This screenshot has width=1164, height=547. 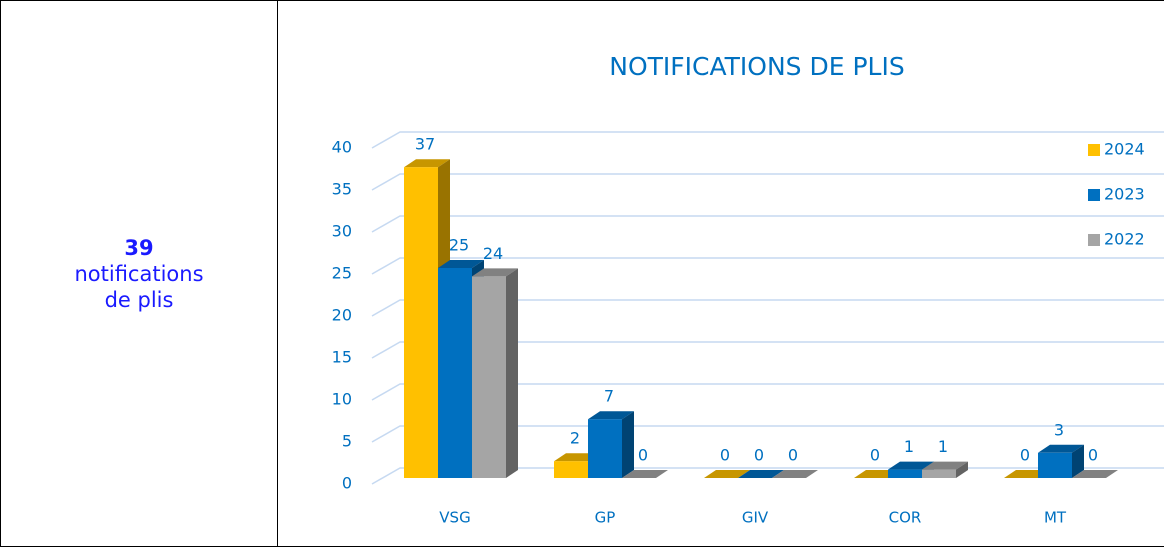 I want to click on y-tick-label: 0, so click(x=347, y=483).